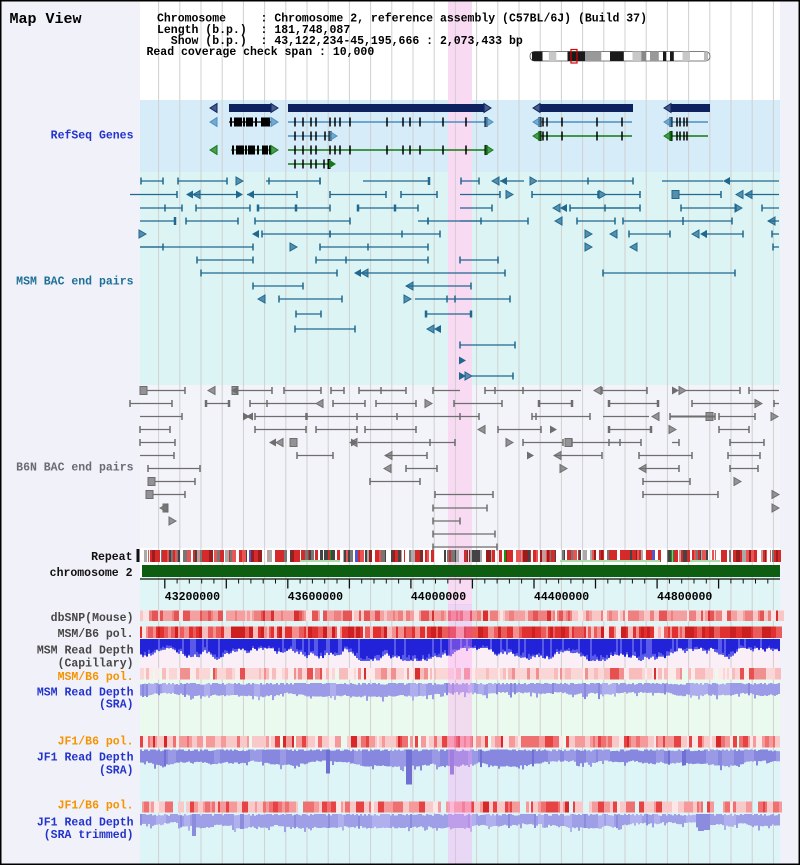  What do you see at coordinates (261, 52) in the screenshot?
I see `svg-text:Read coverage check span : 10,: Read coverage check span : 10,000` at bounding box center [261, 52].